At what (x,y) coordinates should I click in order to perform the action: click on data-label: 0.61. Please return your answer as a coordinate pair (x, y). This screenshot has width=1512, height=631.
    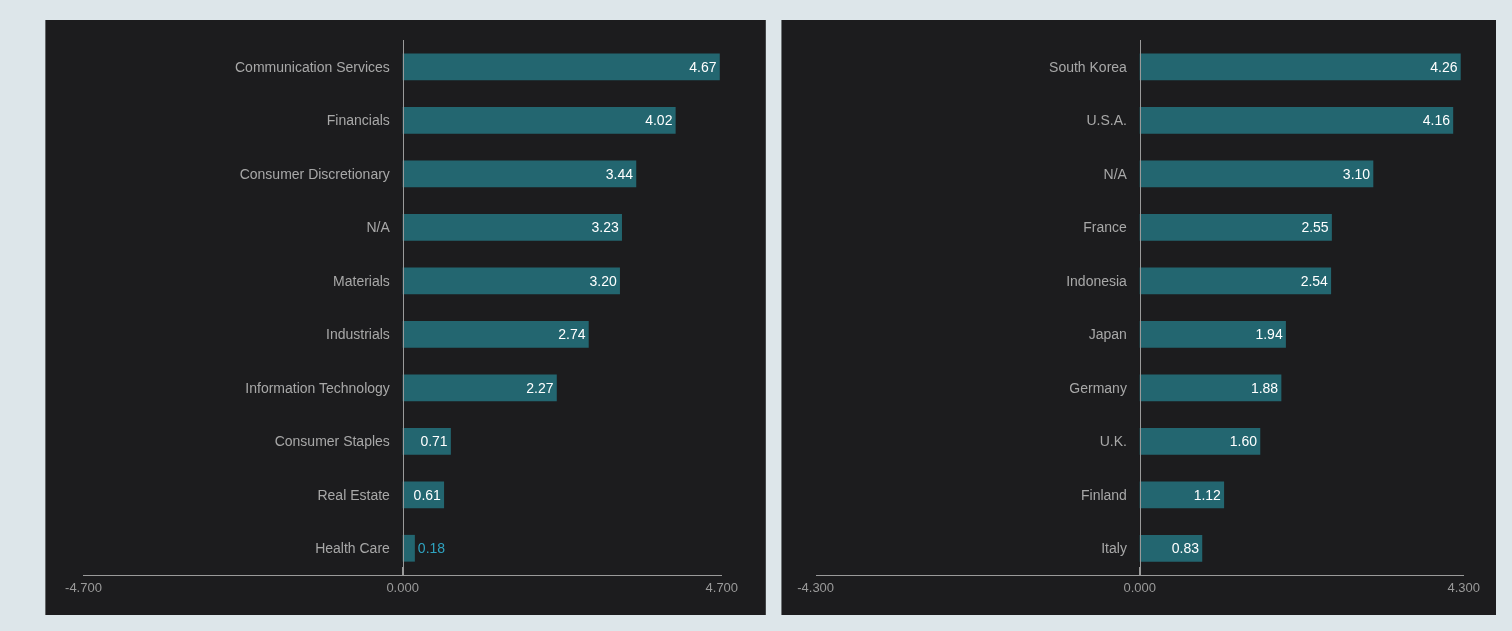
    Looking at the image, I should click on (427, 494).